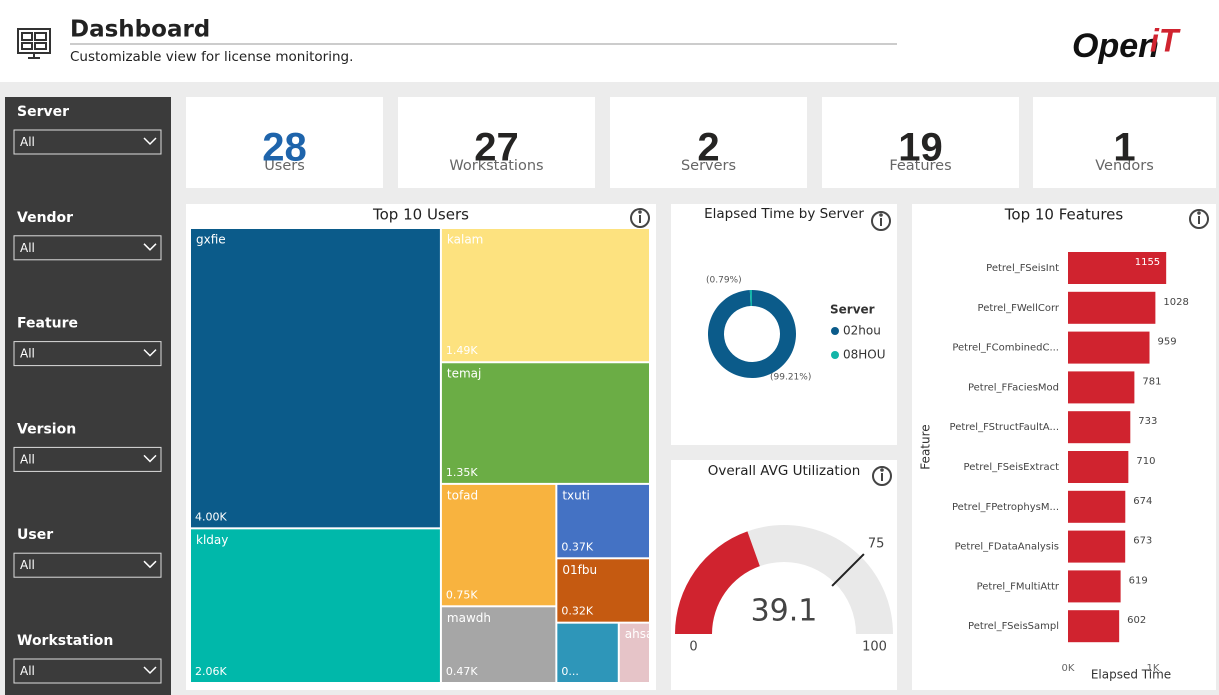  I want to click on kpi-value: 28, so click(284, 148).